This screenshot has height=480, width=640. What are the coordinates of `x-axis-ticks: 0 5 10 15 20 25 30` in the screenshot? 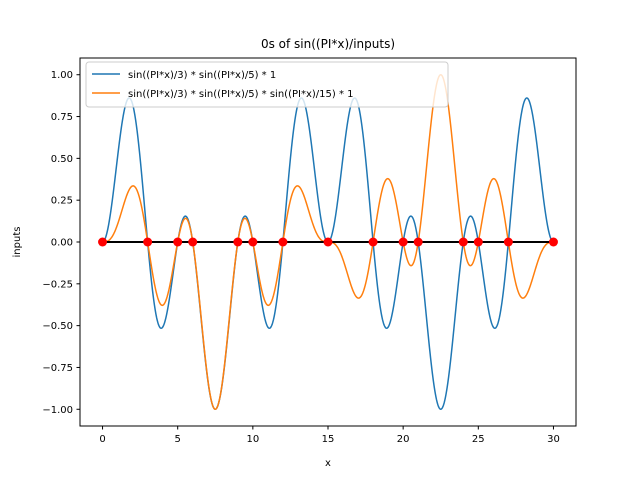 It's located at (329, 435).